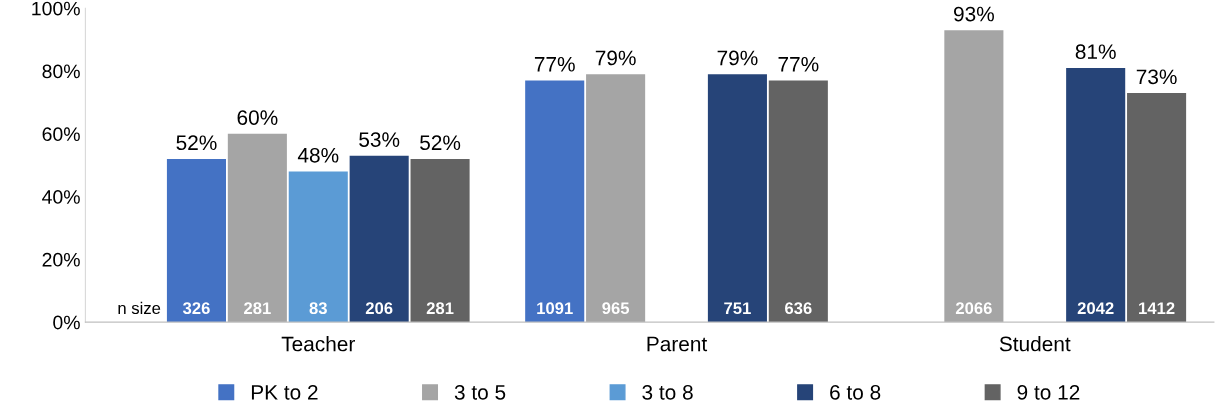  I want to click on legend-label: PK to 2, so click(284, 392).